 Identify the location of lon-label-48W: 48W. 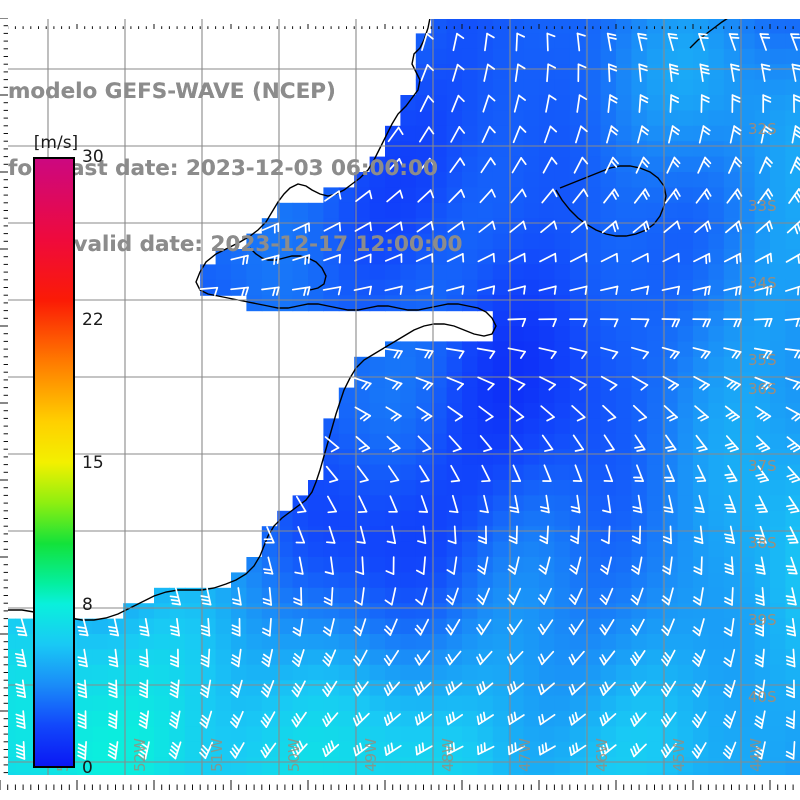
(448, 755).